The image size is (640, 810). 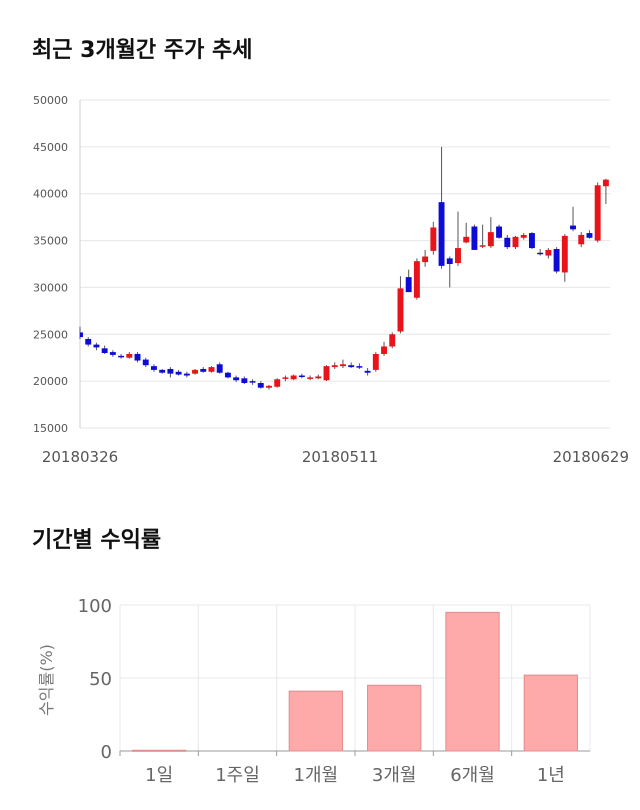 I want to click on price-y-tick-label: 40000, so click(x=50, y=194).